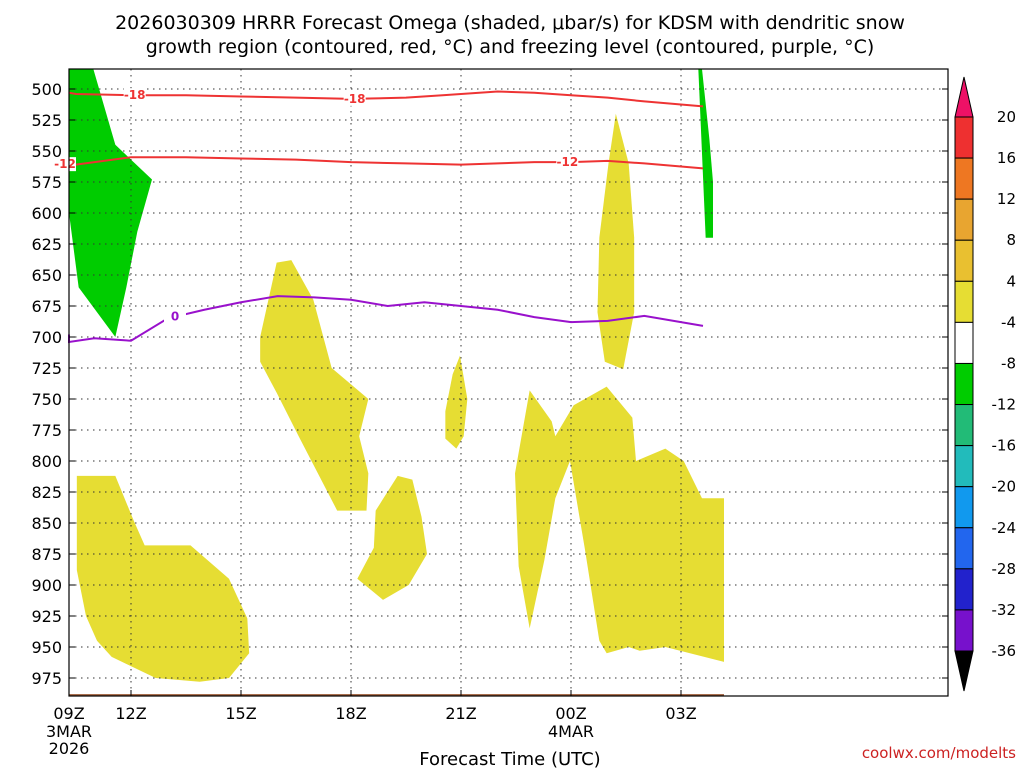 This screenshot has height=768, width=1024. Describe the element at coordinates (46, 275) in the screenshot. I see `y-tick-label: 650` at that location.